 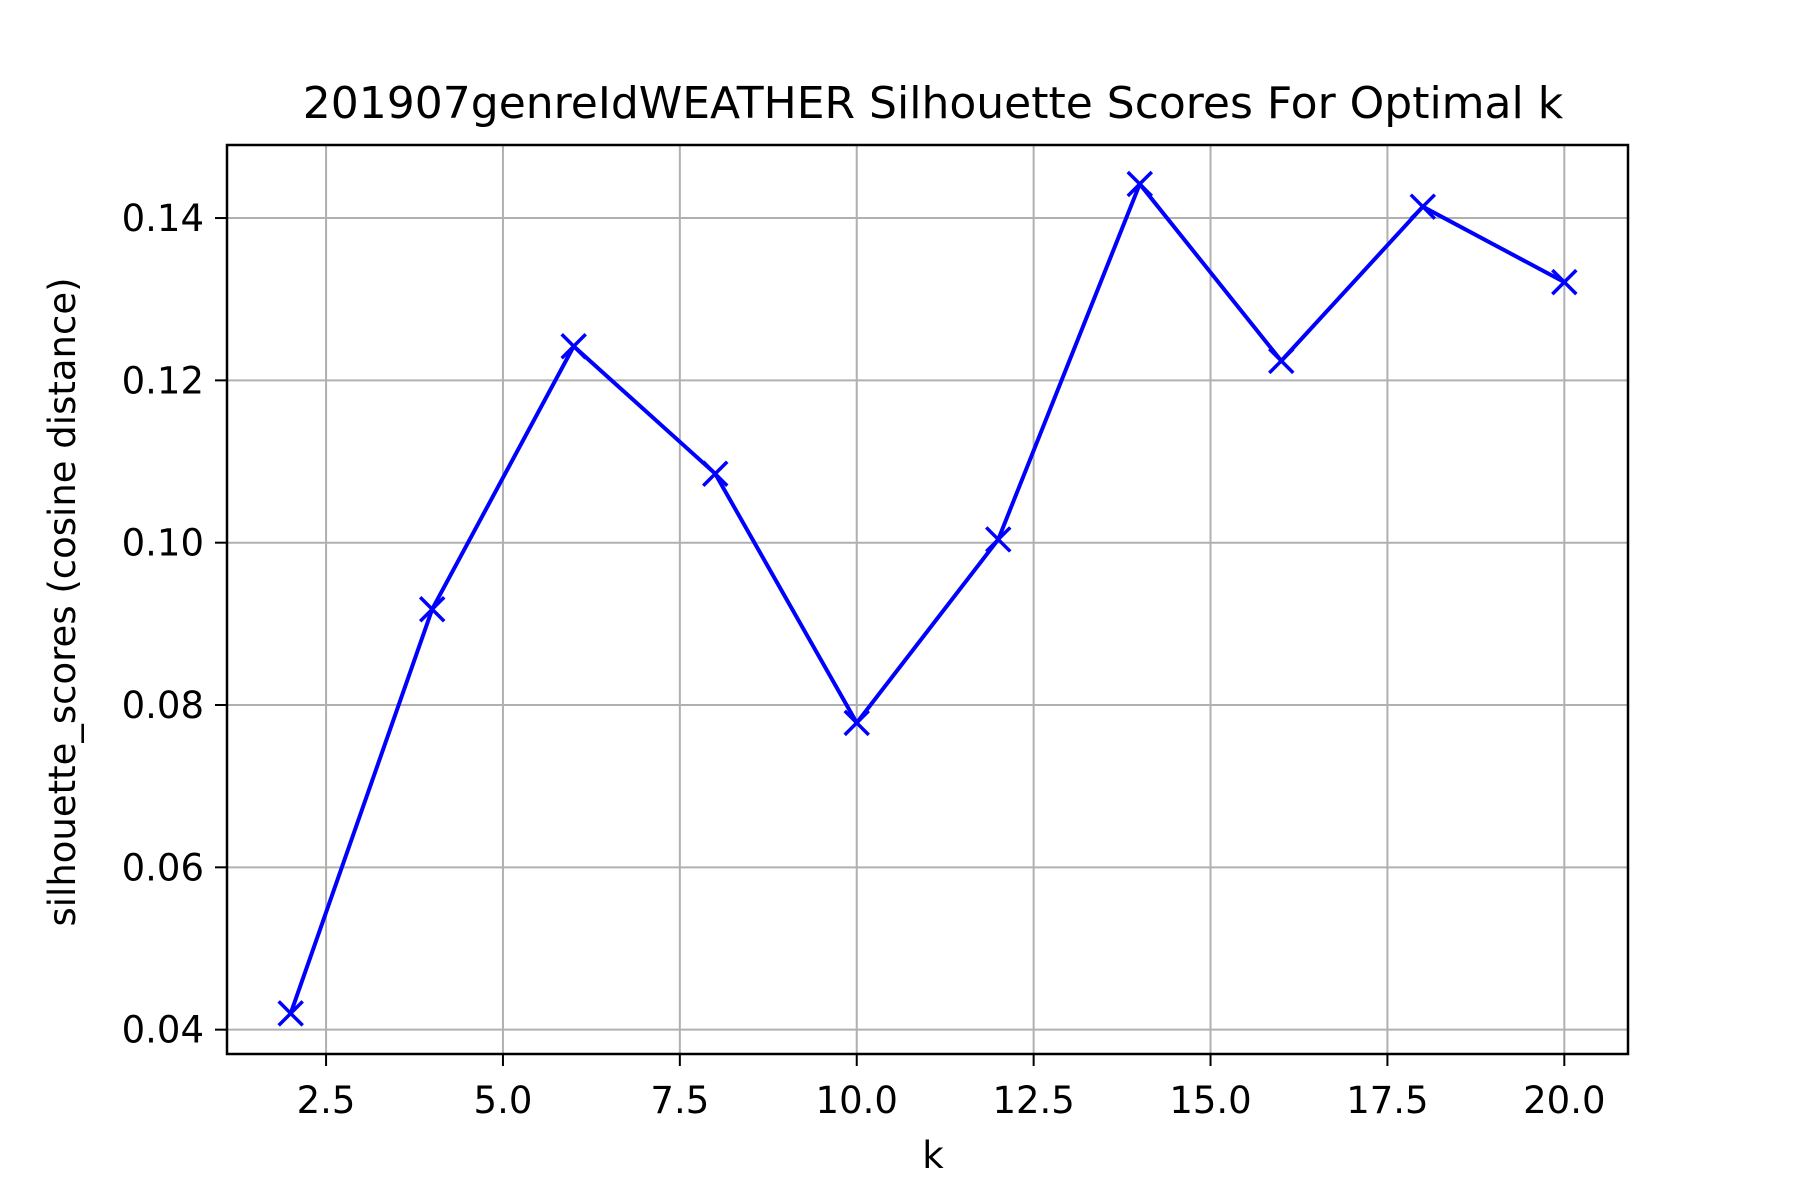 What do you see at coordinates (326, 1100) in the screenshot?
I see `x-tick-label: 2.5` at bounding box center [326, 1100].